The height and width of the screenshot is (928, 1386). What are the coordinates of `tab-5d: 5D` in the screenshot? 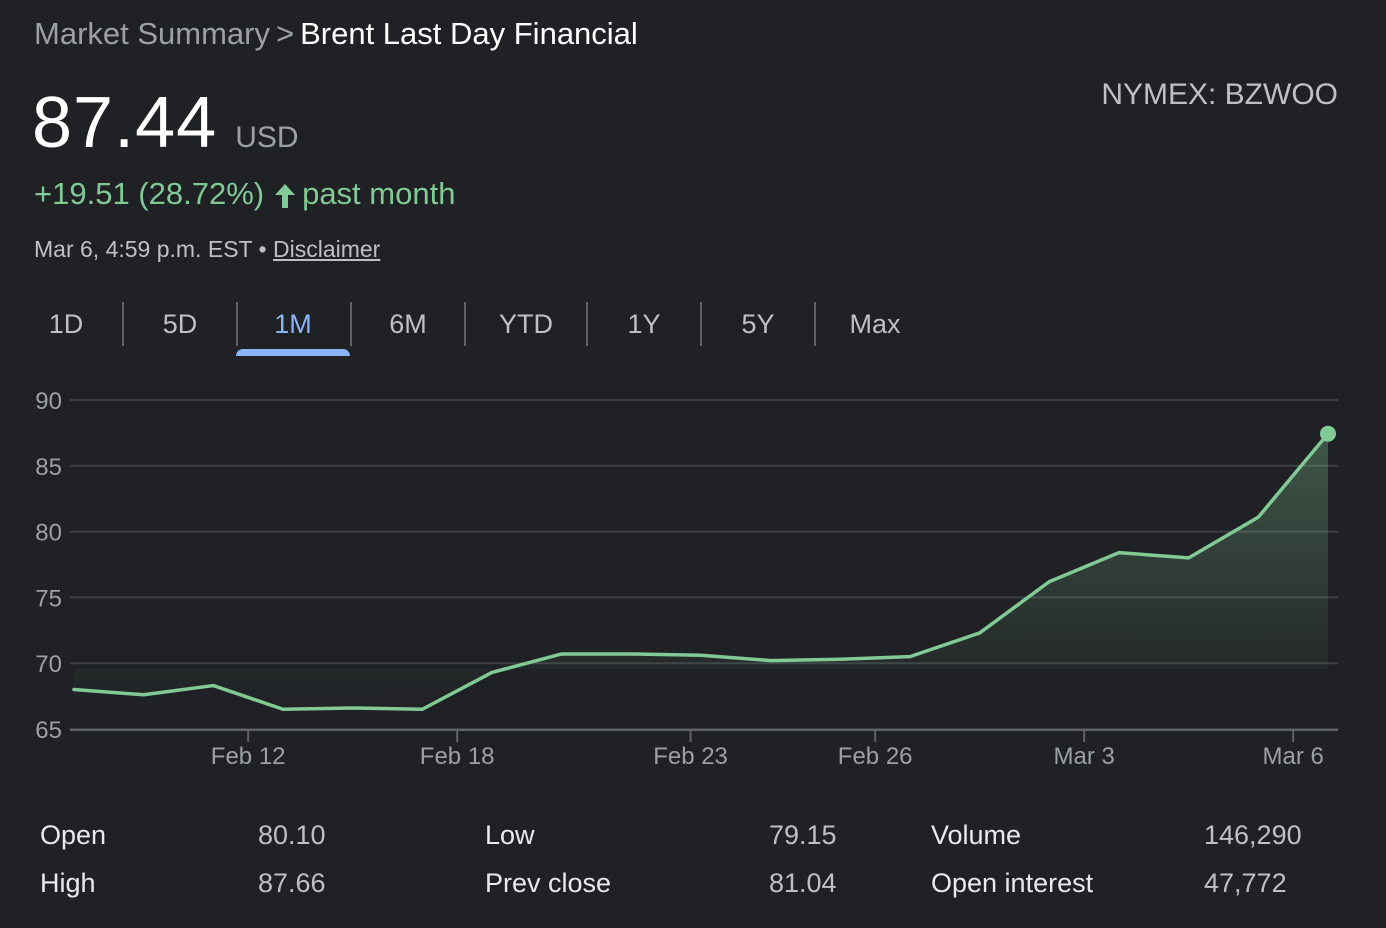 It's located at (180, 324).